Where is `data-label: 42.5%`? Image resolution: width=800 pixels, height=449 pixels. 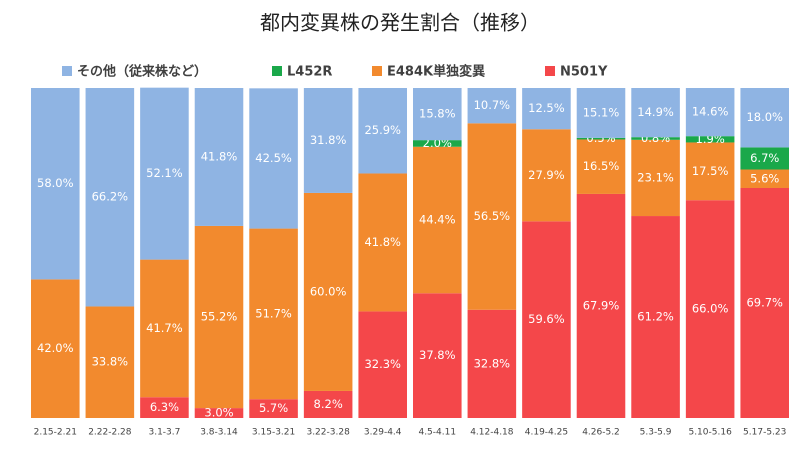 data-label: 42.5% is located at coordinates (273, 158).